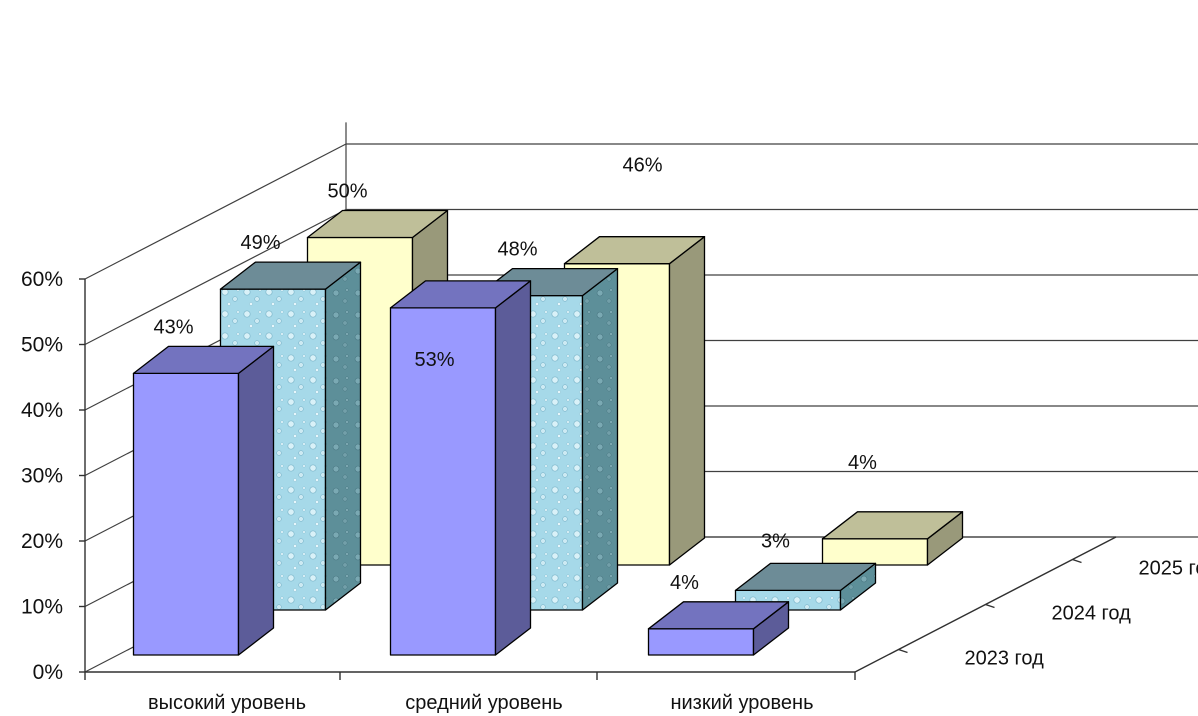 The image size is (1198, 716). What do you see at coordinates (42, 607) in the screenshot?
I see `y-tick-label: 10%` at bounding box center [42, 607].